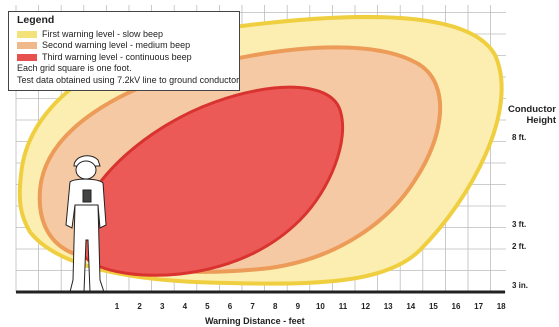 This screenshot has height=327, width=559. I want to click on legend-swatch-third, so click(27, 57).